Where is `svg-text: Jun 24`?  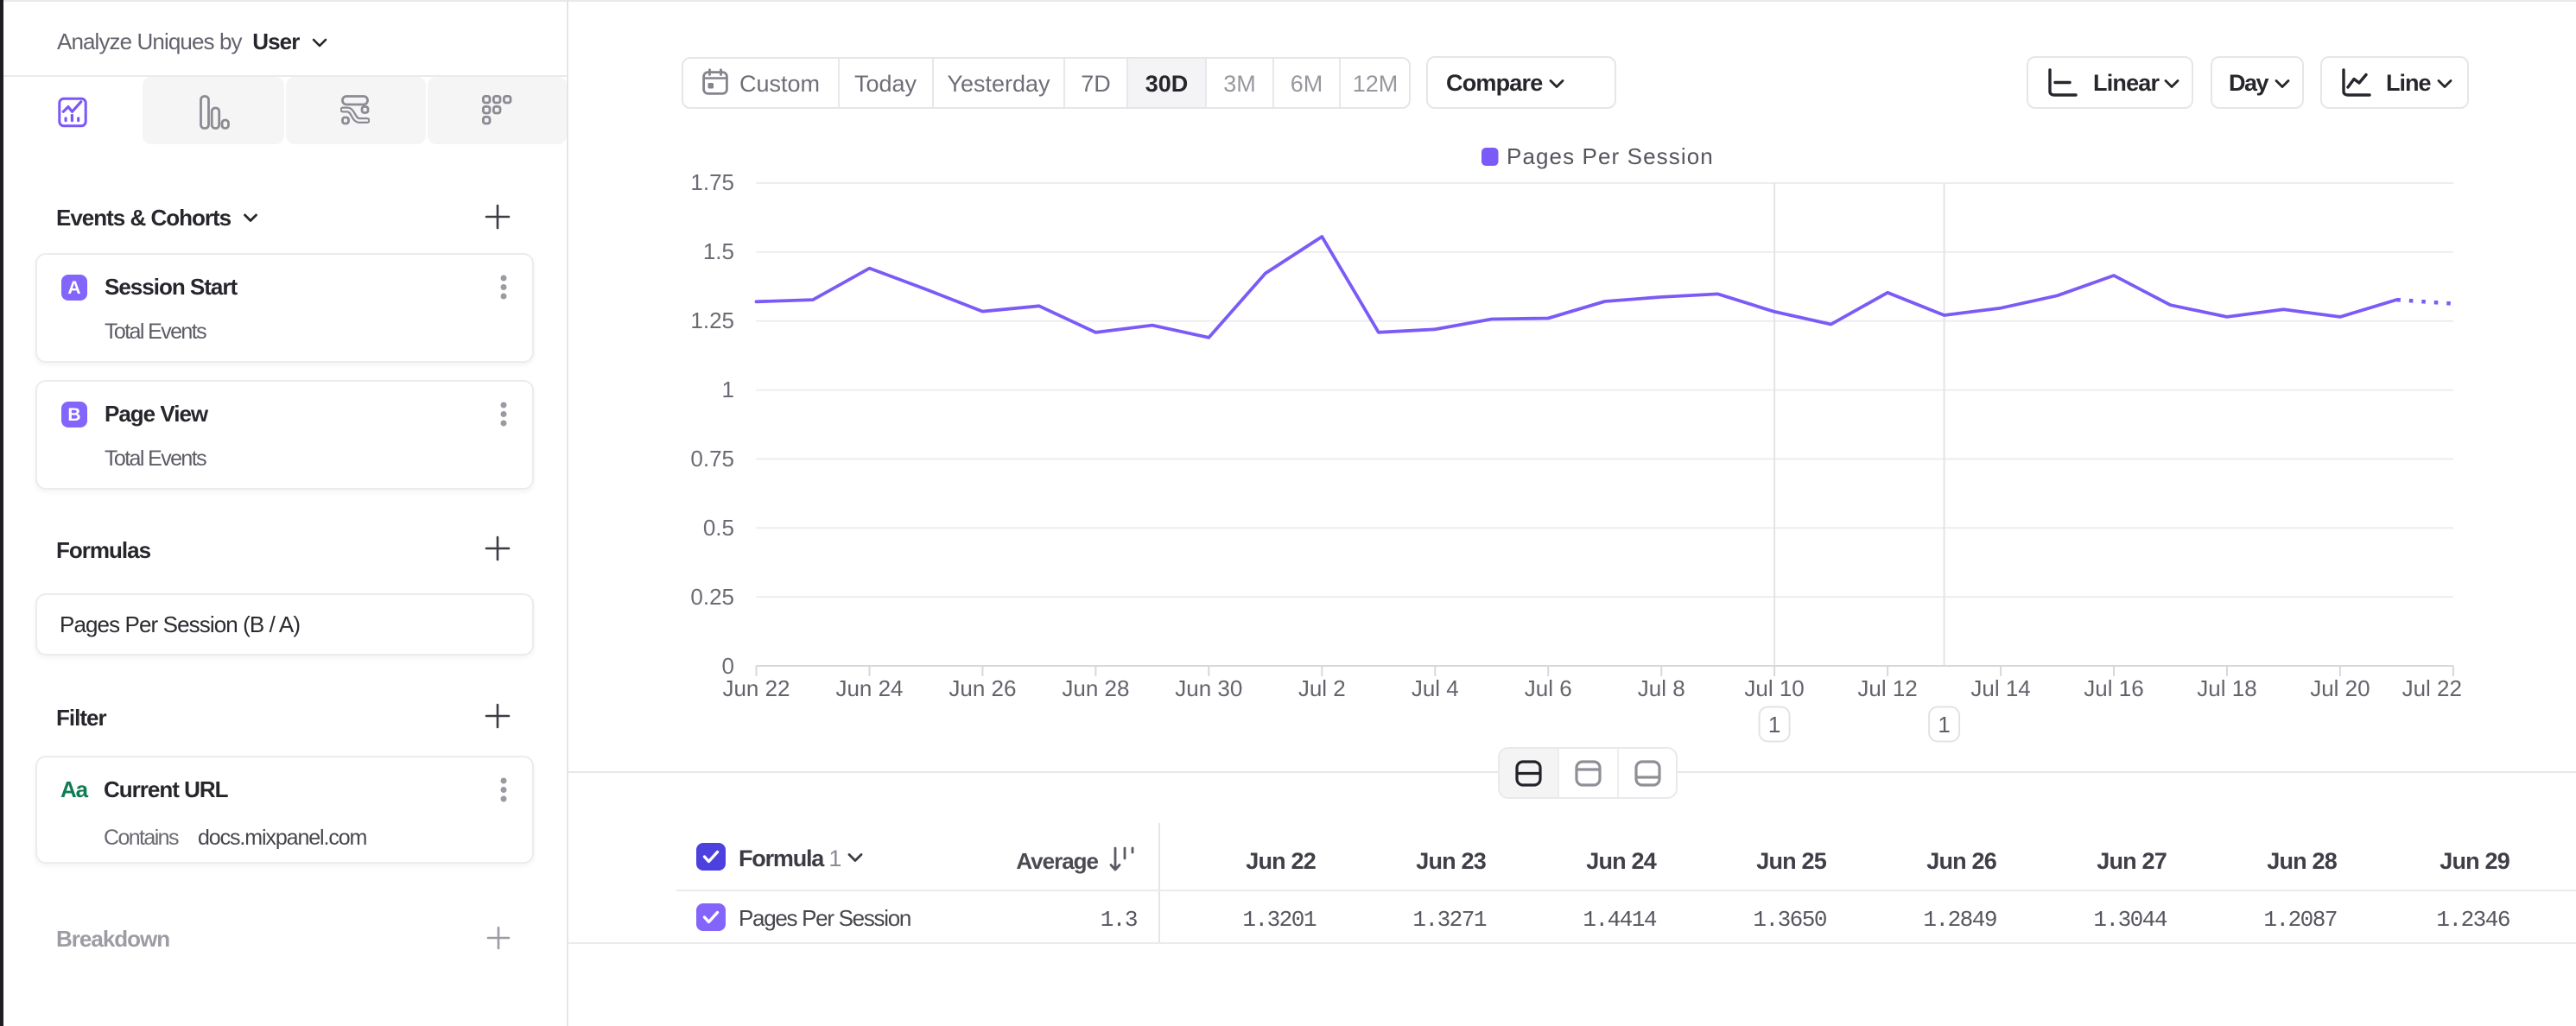 svg-text: Jun 24 is located at coordinates (869, 688).